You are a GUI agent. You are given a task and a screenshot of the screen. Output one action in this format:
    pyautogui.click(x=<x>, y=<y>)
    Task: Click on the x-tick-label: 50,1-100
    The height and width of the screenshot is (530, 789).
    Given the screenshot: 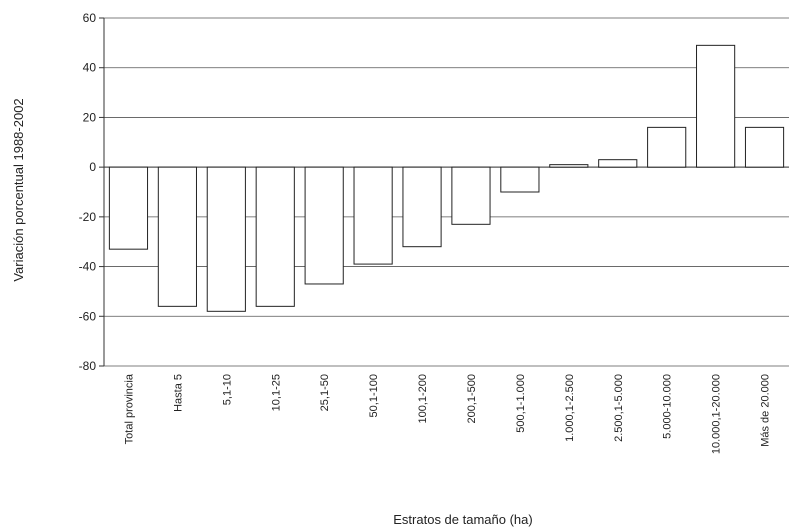 What is the action you would take?
    pyautogui.click(x=374, y=395)
    